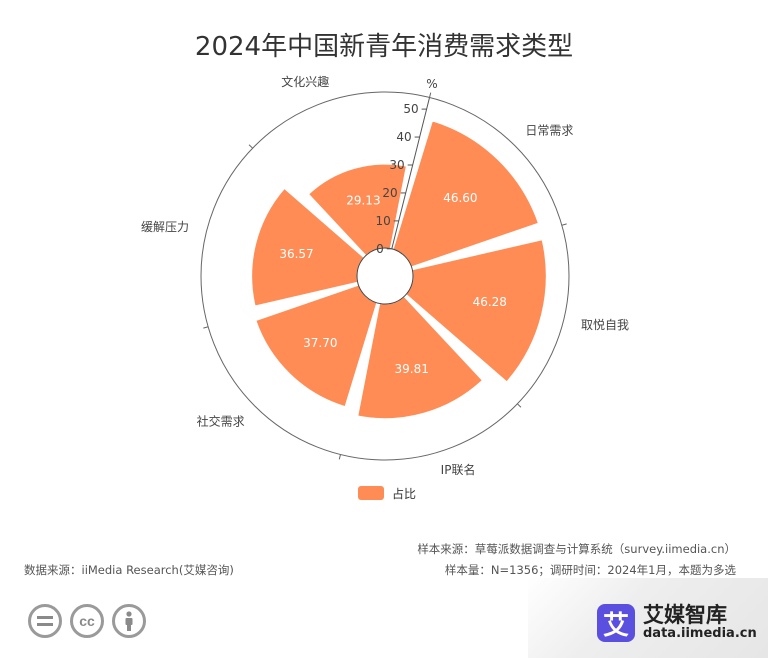 This screenshot has width=768, height=658. What do you see at coordinates (403, 137) in the screenshot?
I see `radial-tick-label: 40` at bounding box center [403, 137].